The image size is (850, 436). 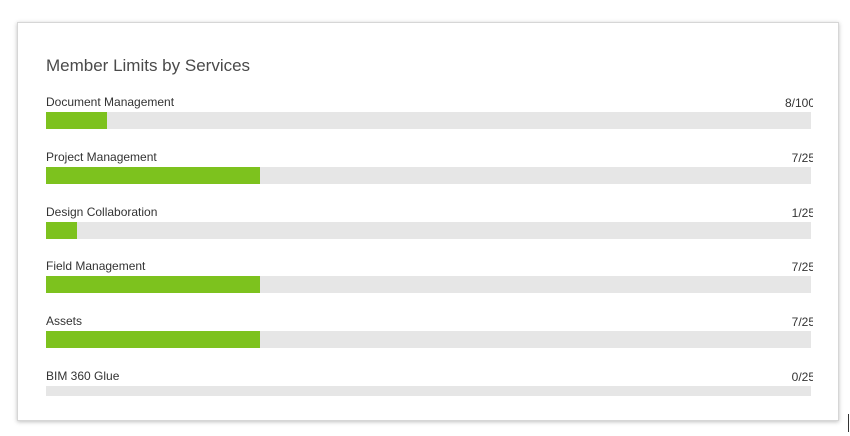 What do you see at coordinates (848, 423) in the screenshot?
I see `text-cursor` at bounding box center [848, 423].